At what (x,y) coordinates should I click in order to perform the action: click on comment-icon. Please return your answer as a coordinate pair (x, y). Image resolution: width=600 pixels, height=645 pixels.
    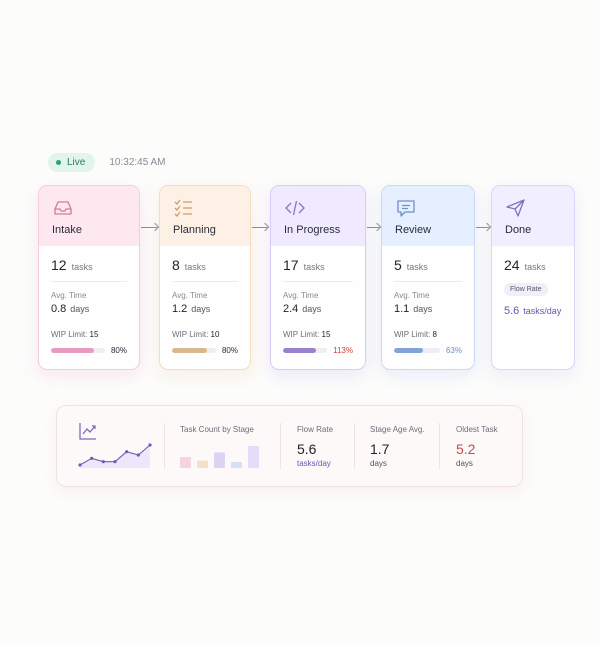
    Looking at the image, I should click on (406, 208).